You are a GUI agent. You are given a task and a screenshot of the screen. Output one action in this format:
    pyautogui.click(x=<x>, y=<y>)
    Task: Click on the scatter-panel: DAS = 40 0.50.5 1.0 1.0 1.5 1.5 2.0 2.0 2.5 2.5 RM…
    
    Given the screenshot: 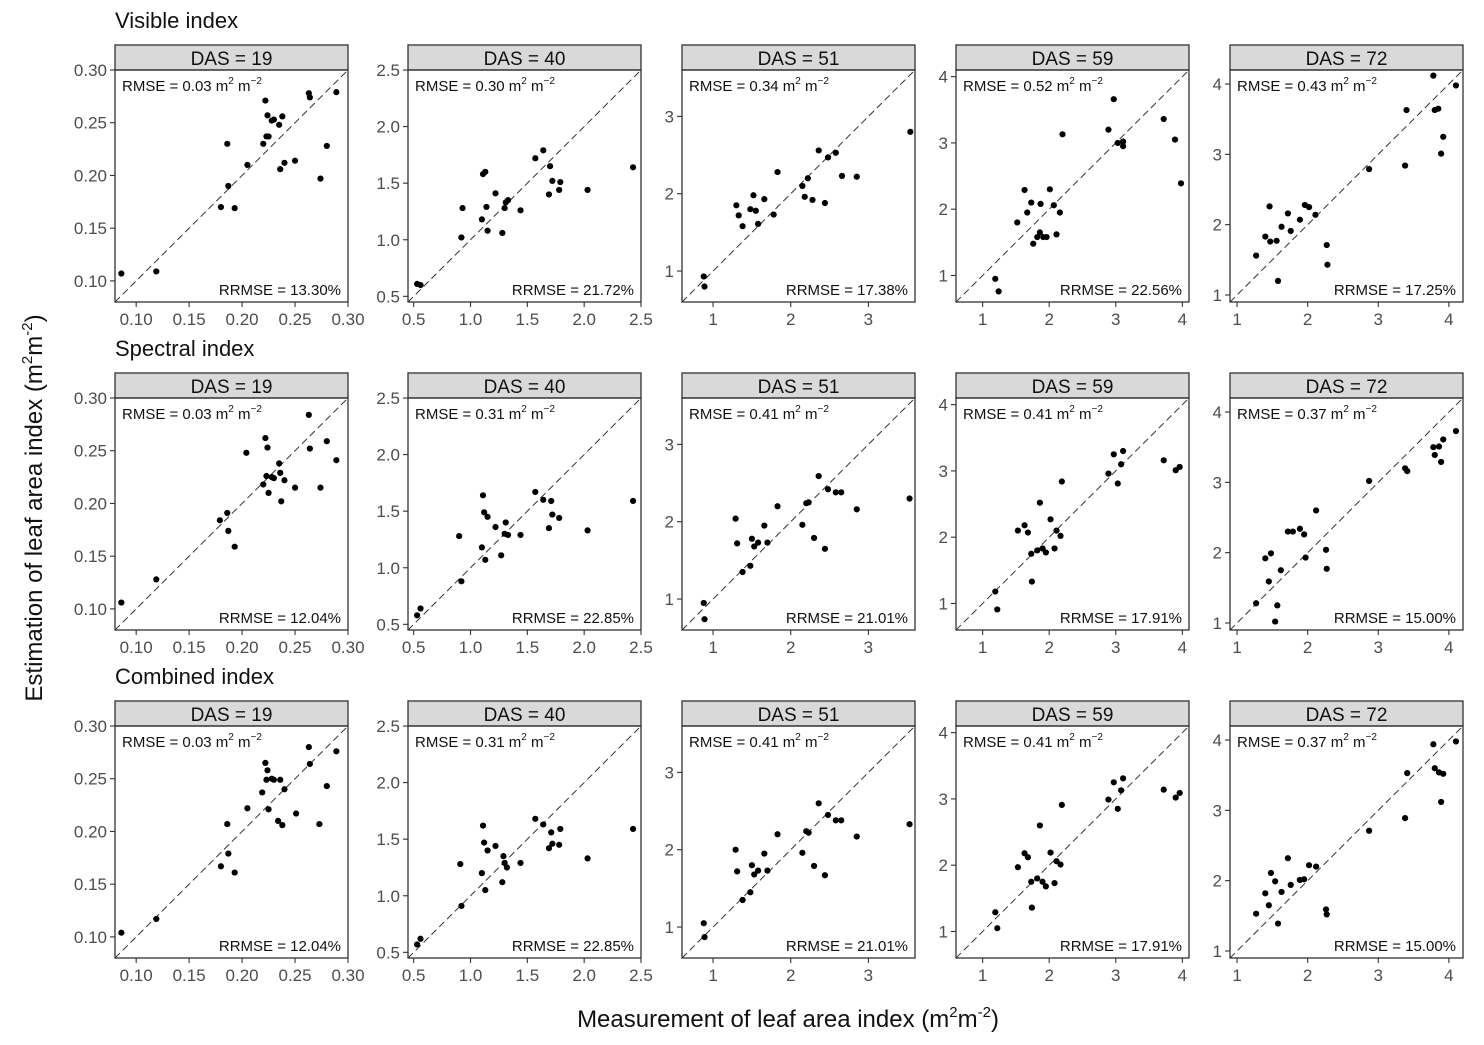 What is the action you would take?
    pyautogui.click(x=514, y=842)
    